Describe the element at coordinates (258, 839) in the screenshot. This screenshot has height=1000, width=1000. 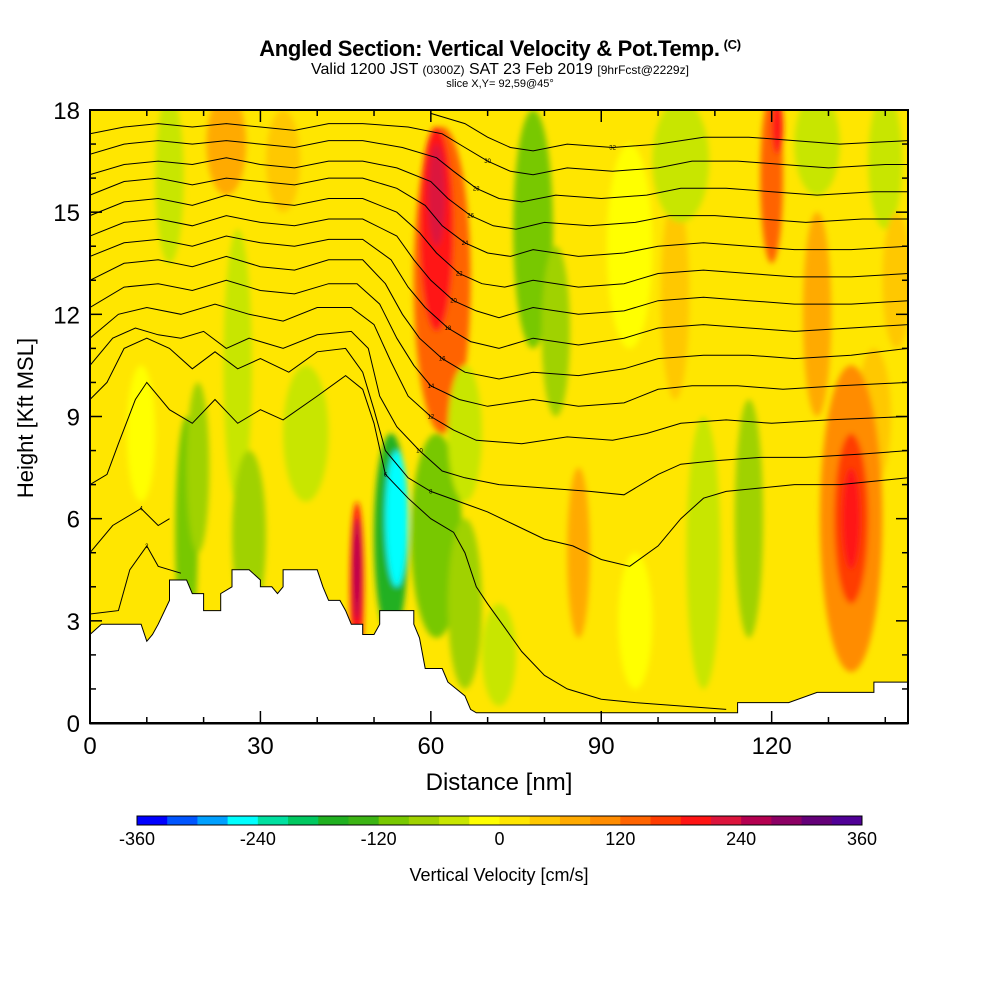
I see `colorbar-tick-label: -240` at that location.